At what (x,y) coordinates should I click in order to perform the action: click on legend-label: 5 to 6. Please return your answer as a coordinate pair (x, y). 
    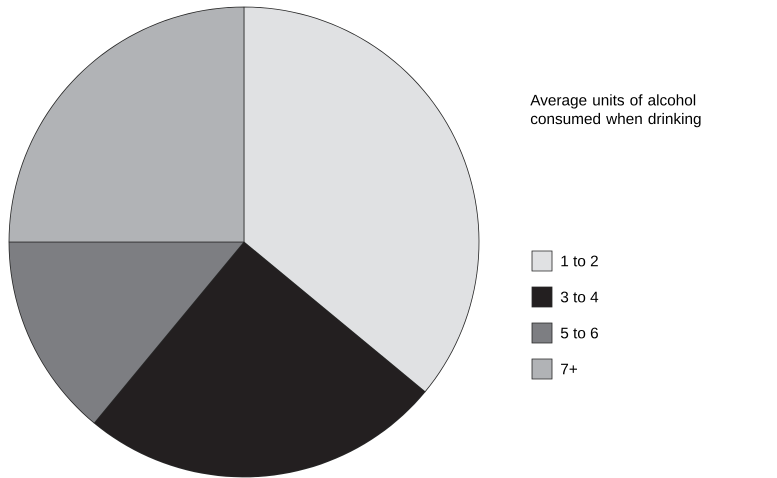
    Looking at the image, I should click on (579, 333).